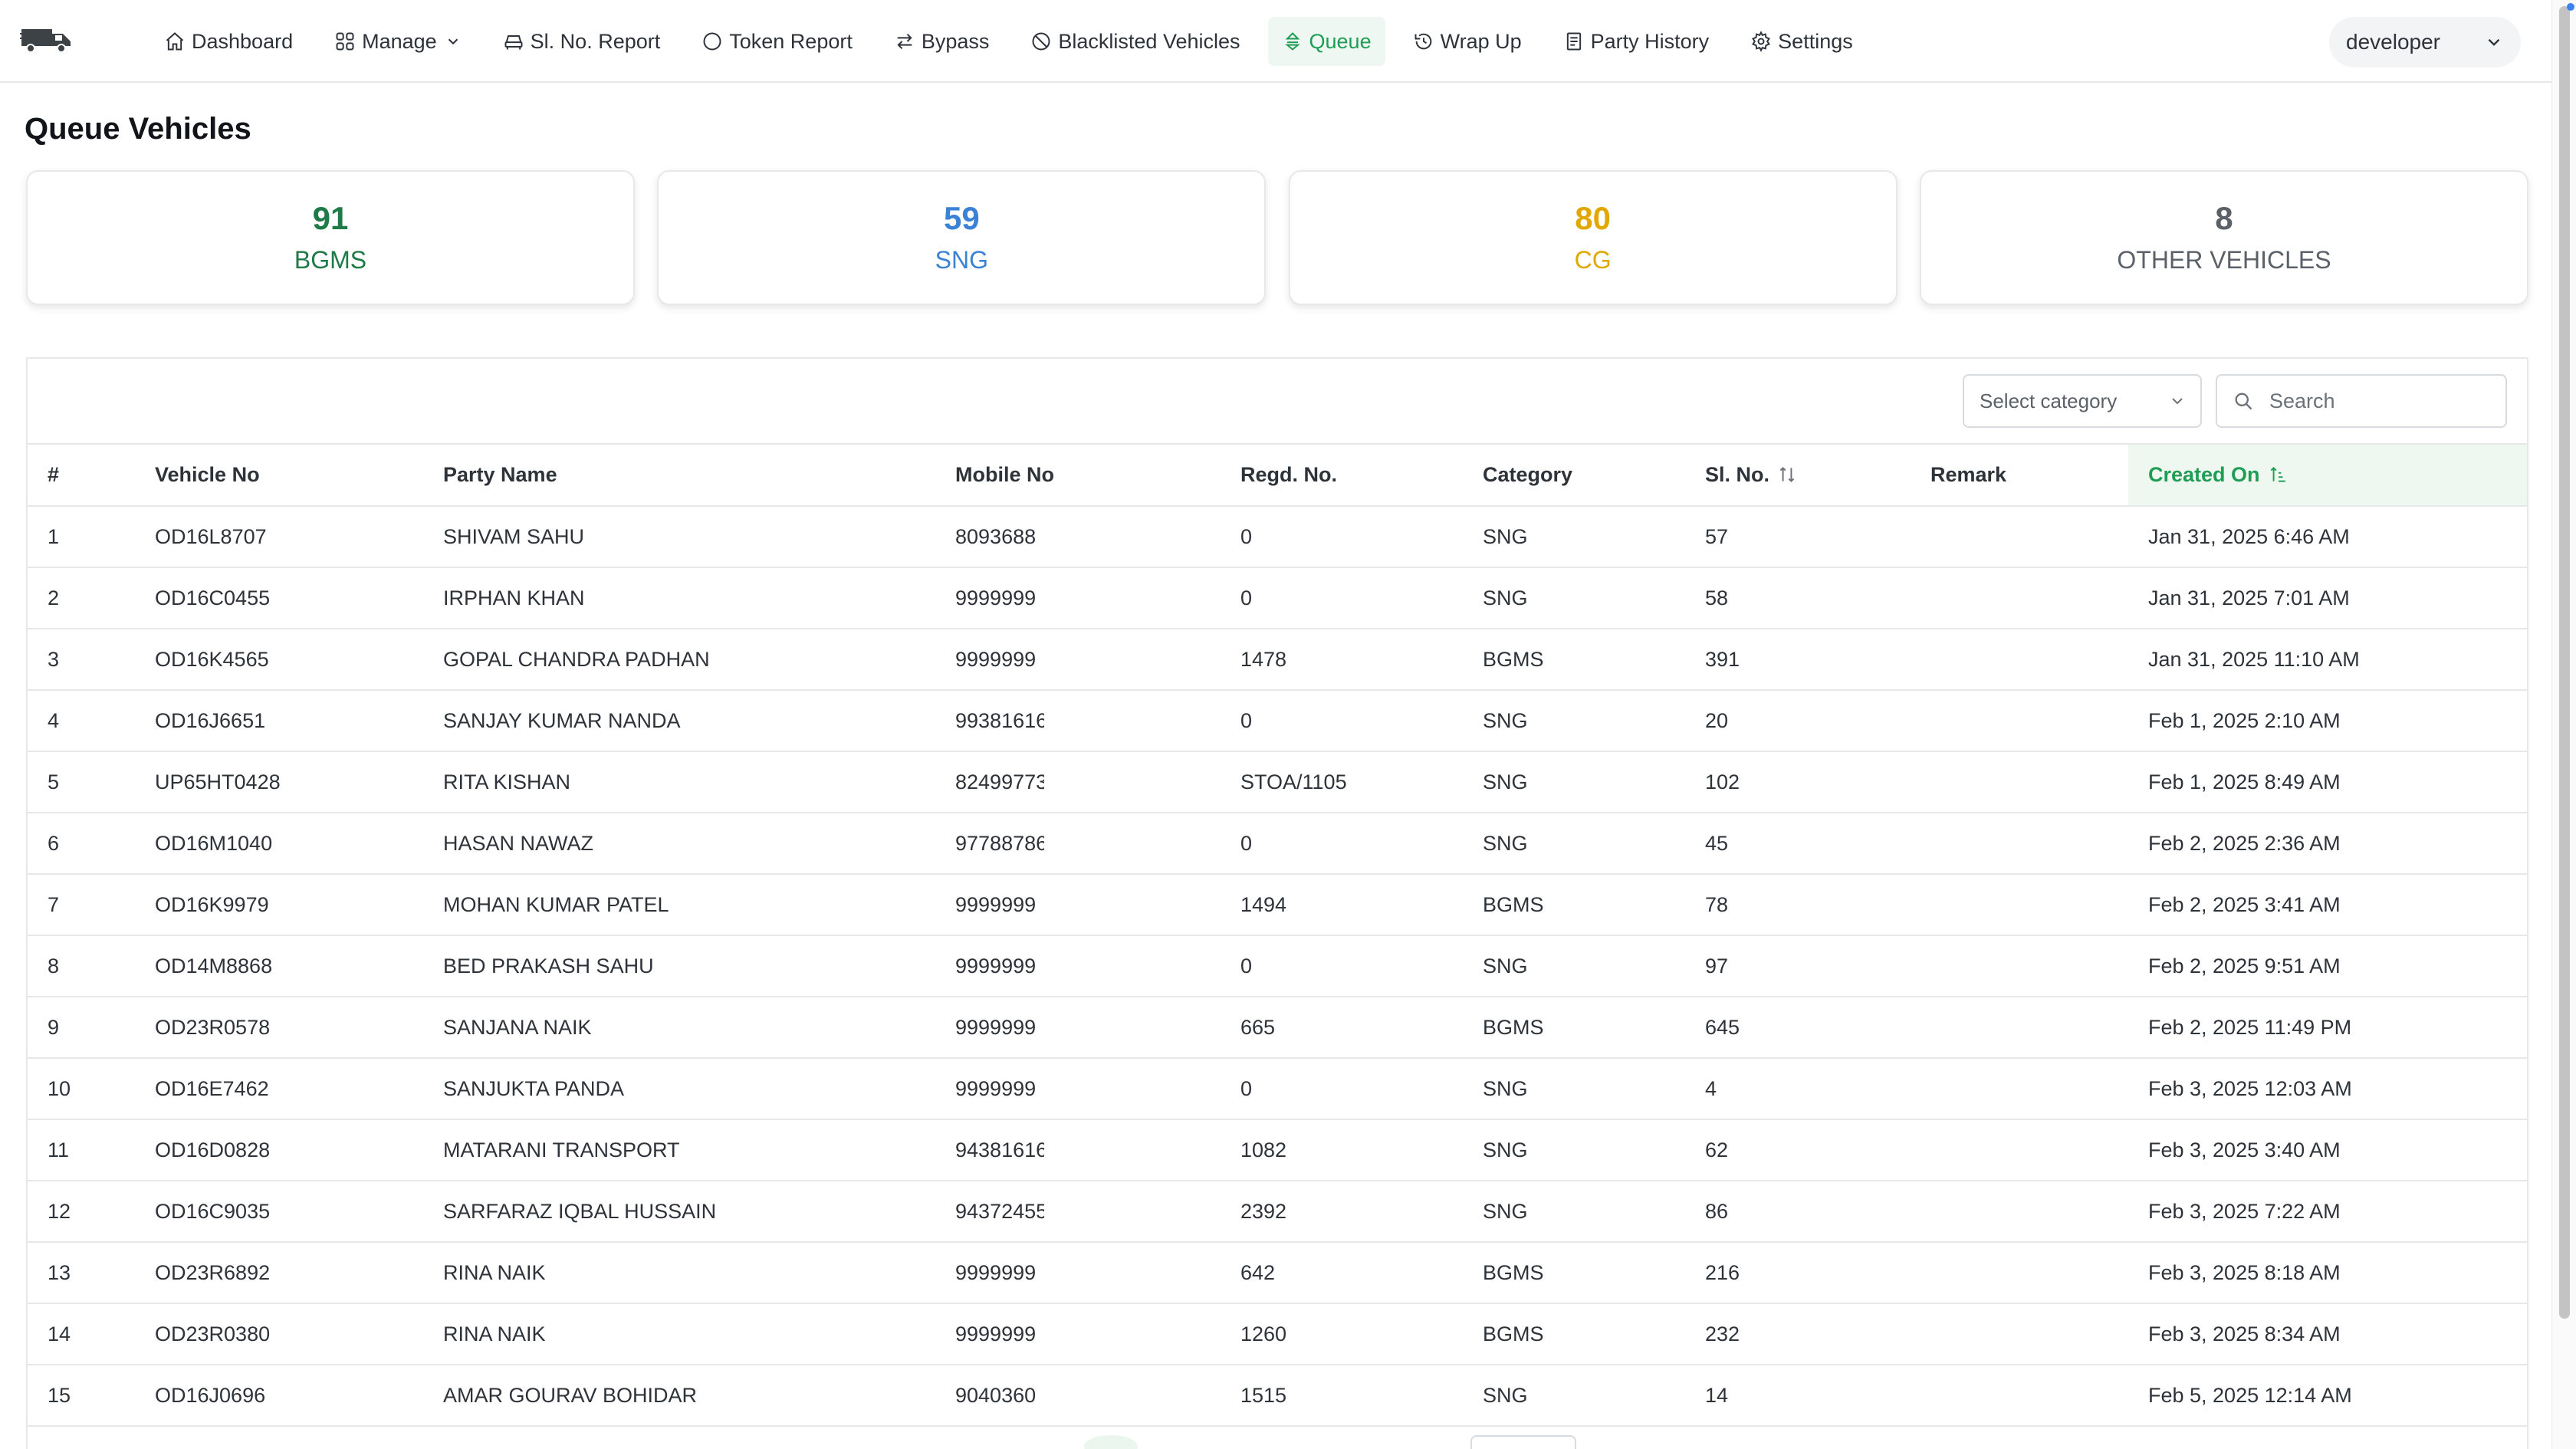 This screenshot has width=2576, height=1449. What do you see at coordinates (962, 238) in the screenshot?
I see `stat-card-sng: 59 SNG` at bounding box center [962, 238].